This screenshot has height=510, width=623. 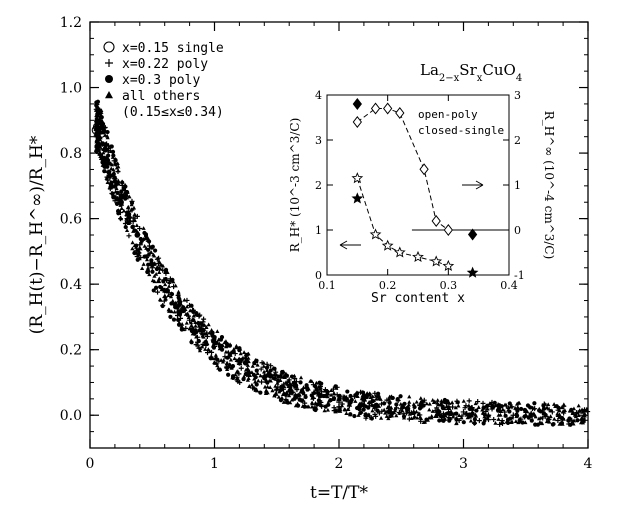 I want to click on inset-right-axis-title: R_H^∞ (10^-4 cm^3/C), so click(x=549, y=185).